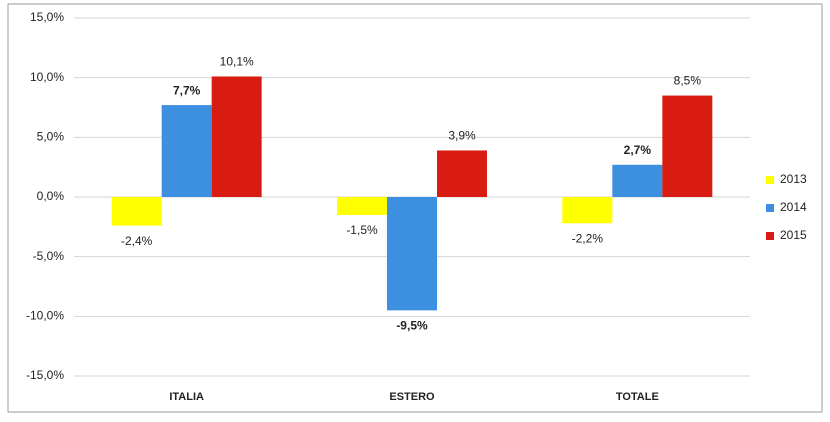 This screenshot has width=830, height=422. Describe the element at coordinates (237, 62) in the screenshot. I see `data-label: 10,1%` at that location.